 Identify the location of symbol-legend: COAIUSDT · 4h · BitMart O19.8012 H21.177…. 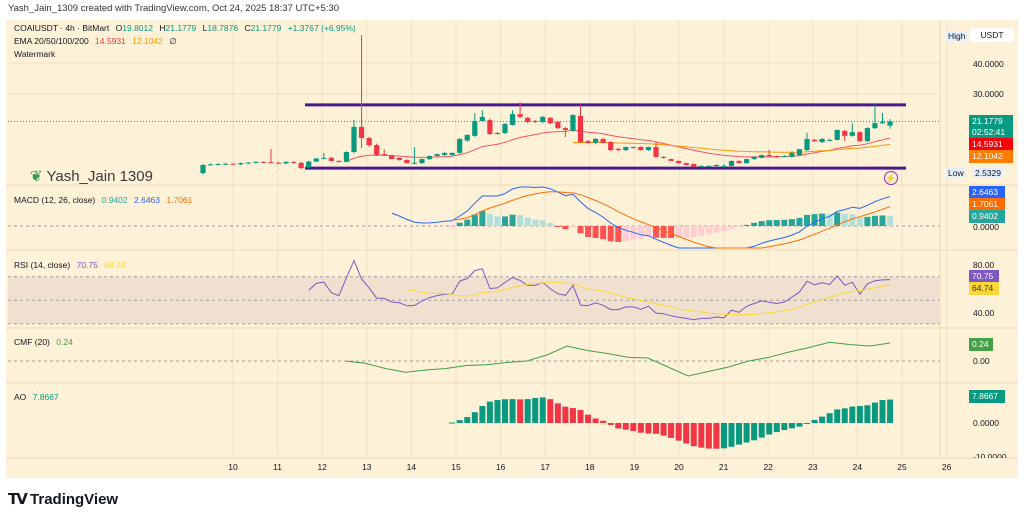
(187, 28).